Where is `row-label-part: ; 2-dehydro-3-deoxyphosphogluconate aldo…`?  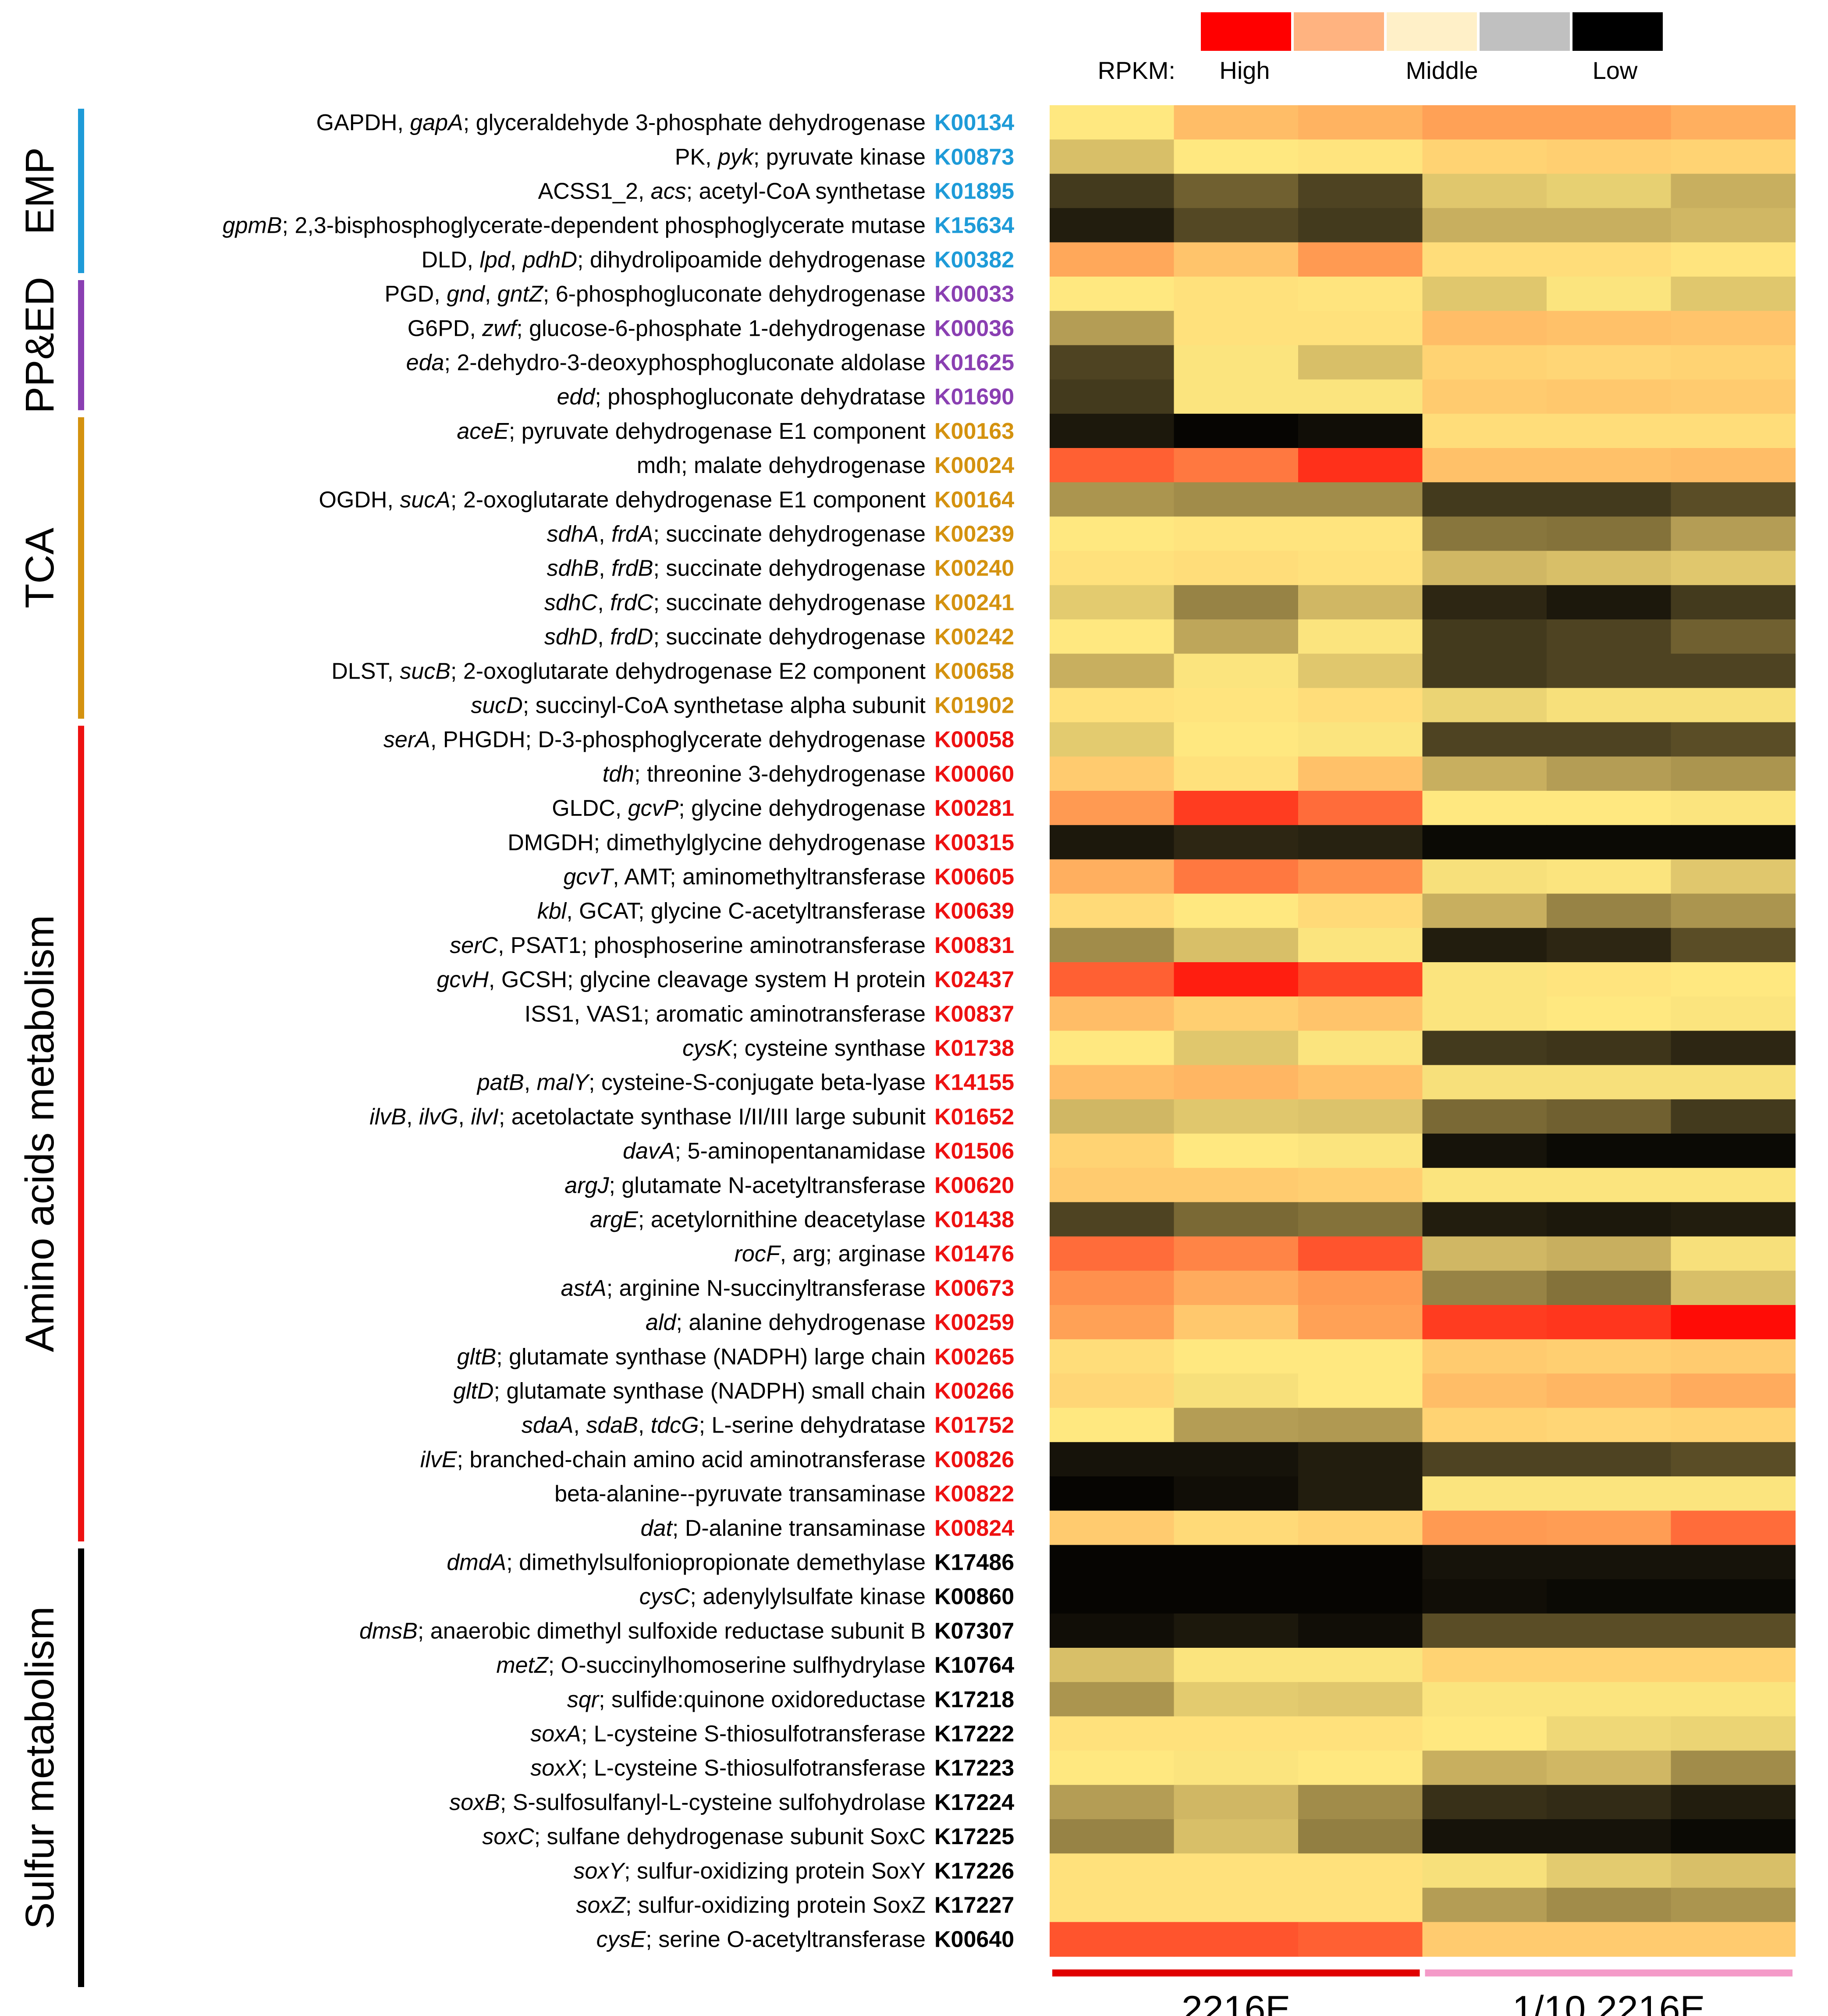 row-label-part: ; 2-dehydro-3-deoxyphosphogluconate aldo… is located at coordinates (685, 363).